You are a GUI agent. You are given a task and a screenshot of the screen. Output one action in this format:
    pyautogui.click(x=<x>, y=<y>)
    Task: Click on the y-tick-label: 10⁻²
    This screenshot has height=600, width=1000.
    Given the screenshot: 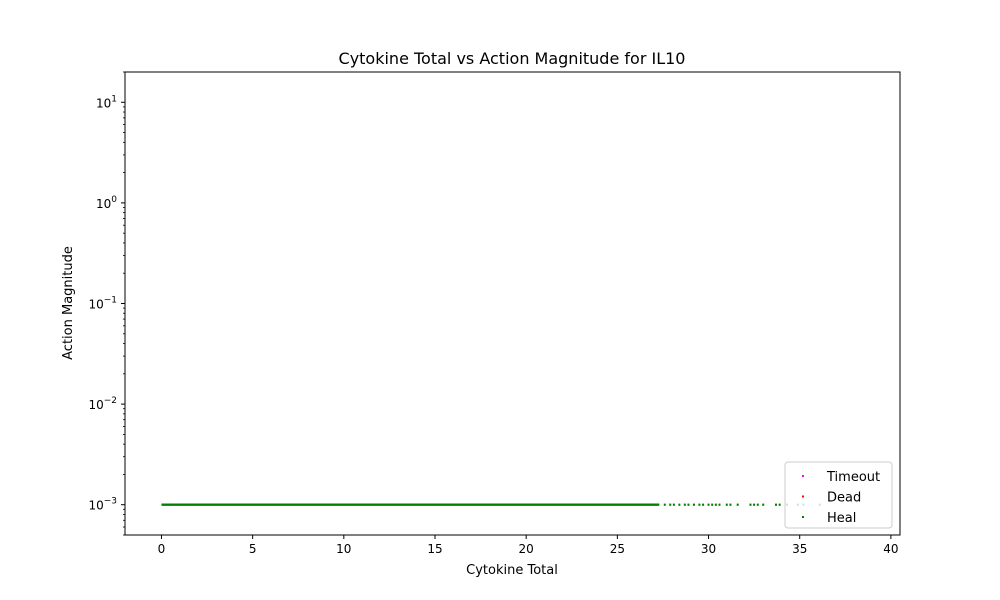 What is the action you would take?
    pyautogui.click(x=102, y=404)
    